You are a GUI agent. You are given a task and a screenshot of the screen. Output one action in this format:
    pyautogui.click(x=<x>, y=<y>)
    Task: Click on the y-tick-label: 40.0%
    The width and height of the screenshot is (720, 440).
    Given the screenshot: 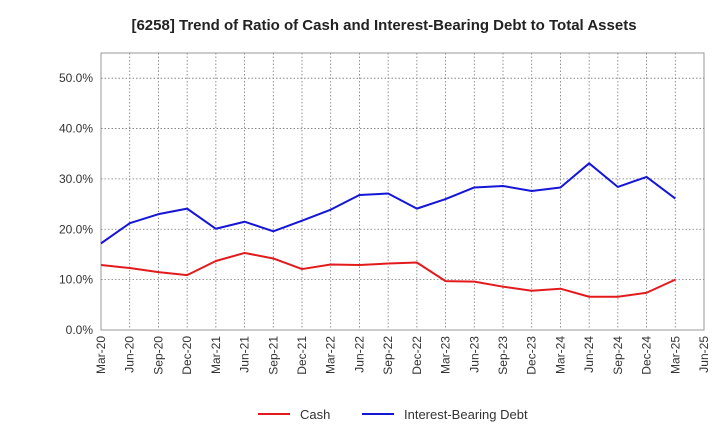 What is the action you would take?
    pyautogui.click(x=76, y=129)
    